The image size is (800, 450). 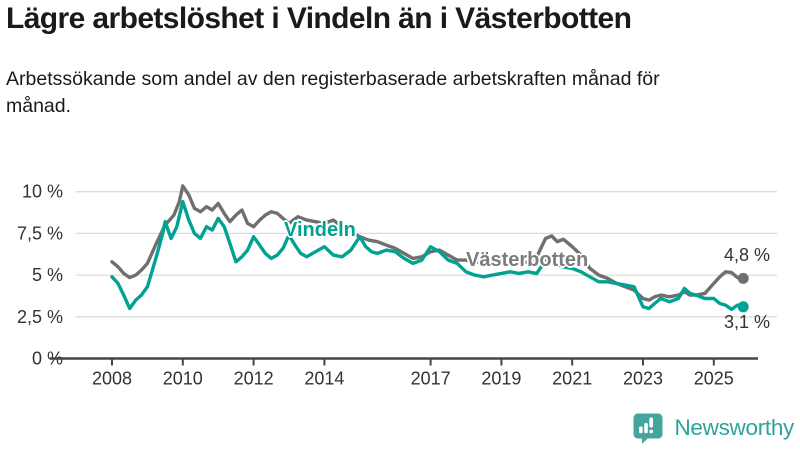 What do you see at coordinates (572, 379) in the screenshot?
I see `x-axis-label: 2021` at bounding box center [572, 379].